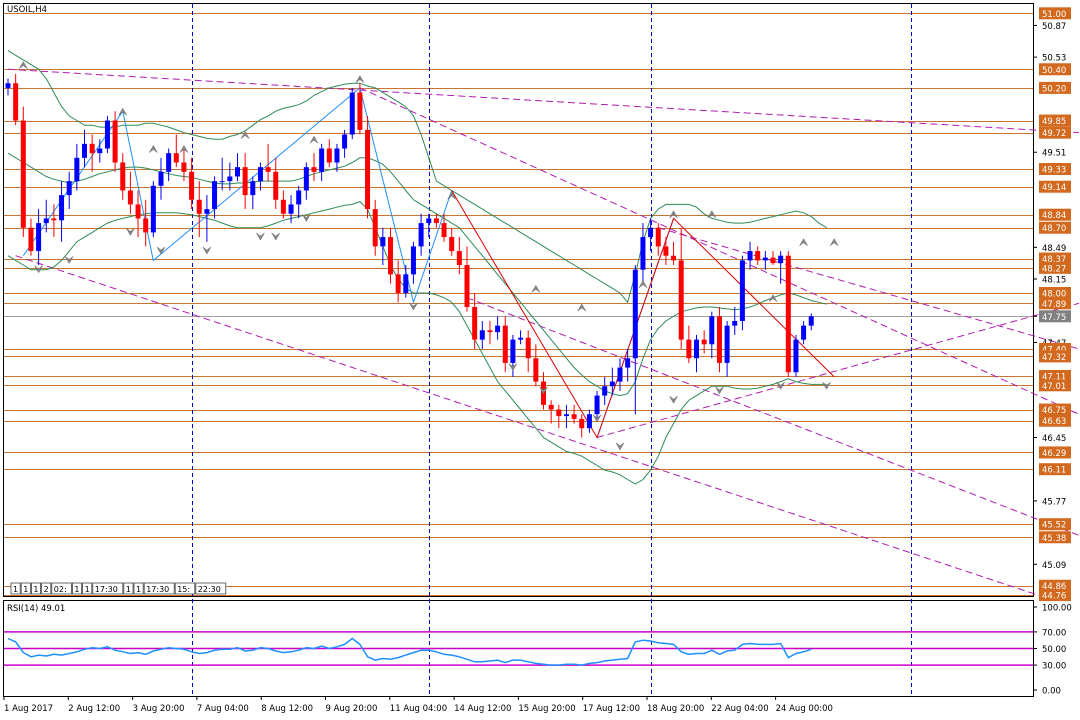 This screenshot has height=720, width=1080. What do you see at coordinates (183, 589) in the screenshot?
I see `timeframe-label: 15:` at bounding box center [183, 589].